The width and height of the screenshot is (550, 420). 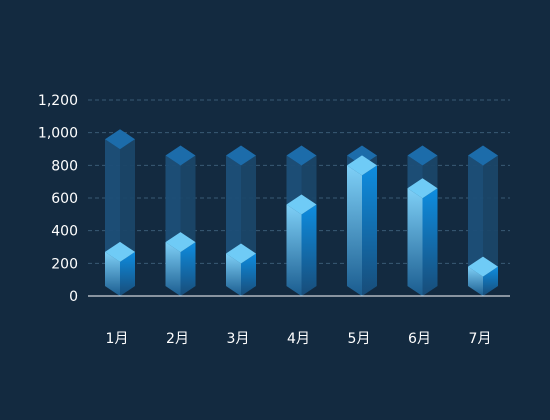 I want to click on x-axis-ticks: 1月 2月 3月 4月 5月 6月 7月, so click(x=299, y=339).